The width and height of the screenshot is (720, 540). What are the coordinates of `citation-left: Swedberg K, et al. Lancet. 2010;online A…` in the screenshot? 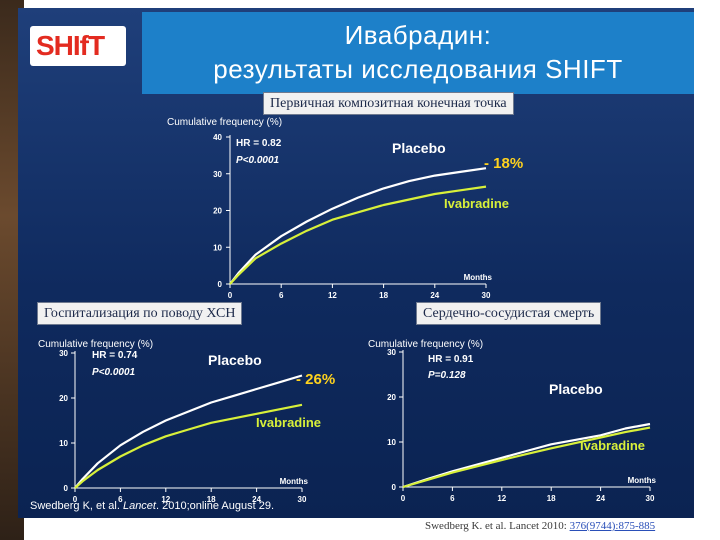 It's located at (152, 506).